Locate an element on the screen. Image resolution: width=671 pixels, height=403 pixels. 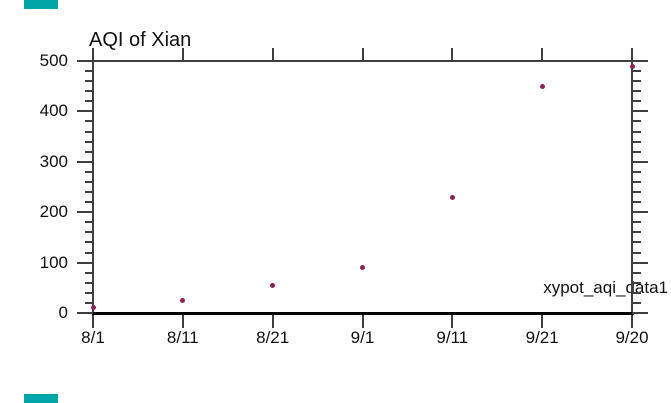
right-axis-line is located at coordinates (632, 187).